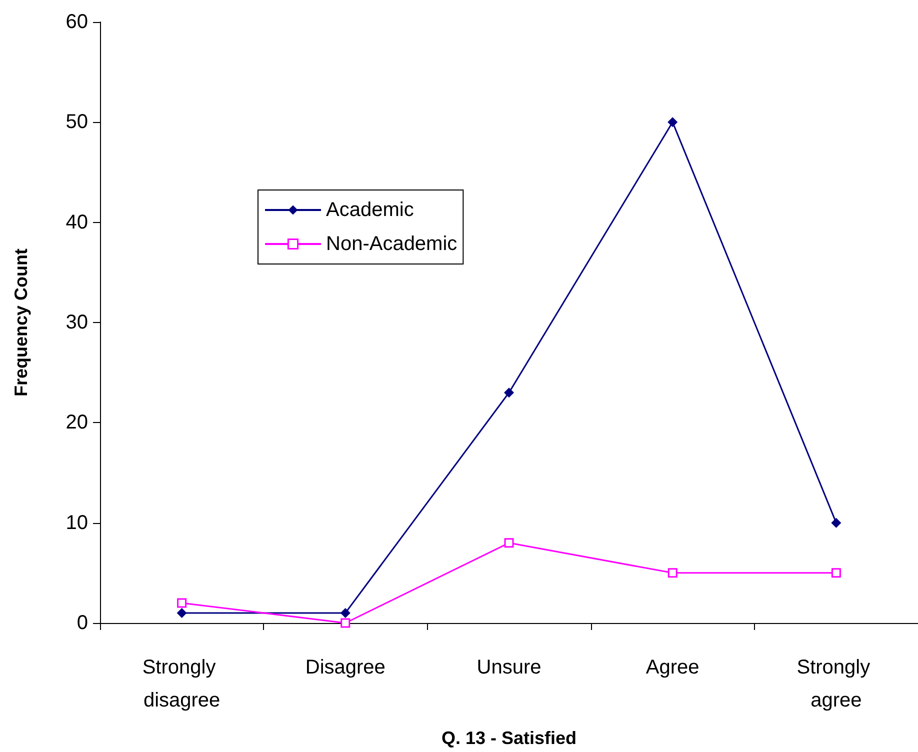 The width and height of the screenshot is (918, 752). What do you see at coordinates (77, 122) in the screenshot?
I see `y-tick-label: 50` at bounding box center [77, 122].